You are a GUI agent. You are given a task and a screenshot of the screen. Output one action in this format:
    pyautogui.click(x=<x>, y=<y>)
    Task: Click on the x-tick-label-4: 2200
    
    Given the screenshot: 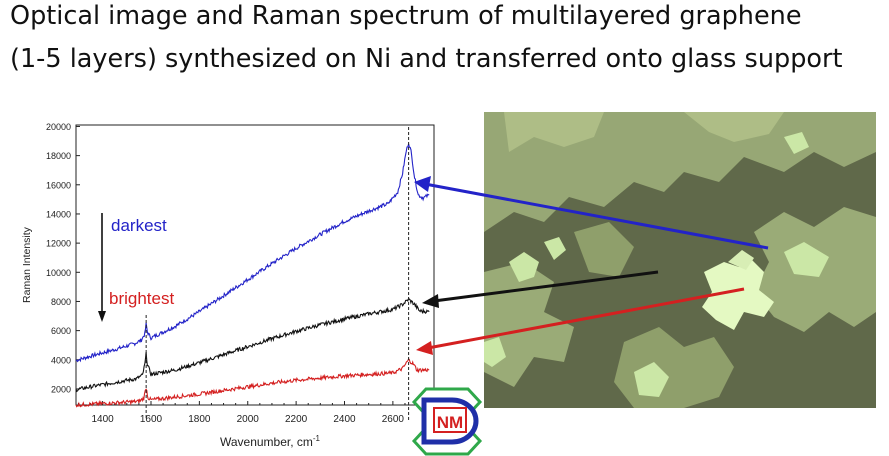 What is the action you would take?
    pyautogui.click(x=296, y=419)
    